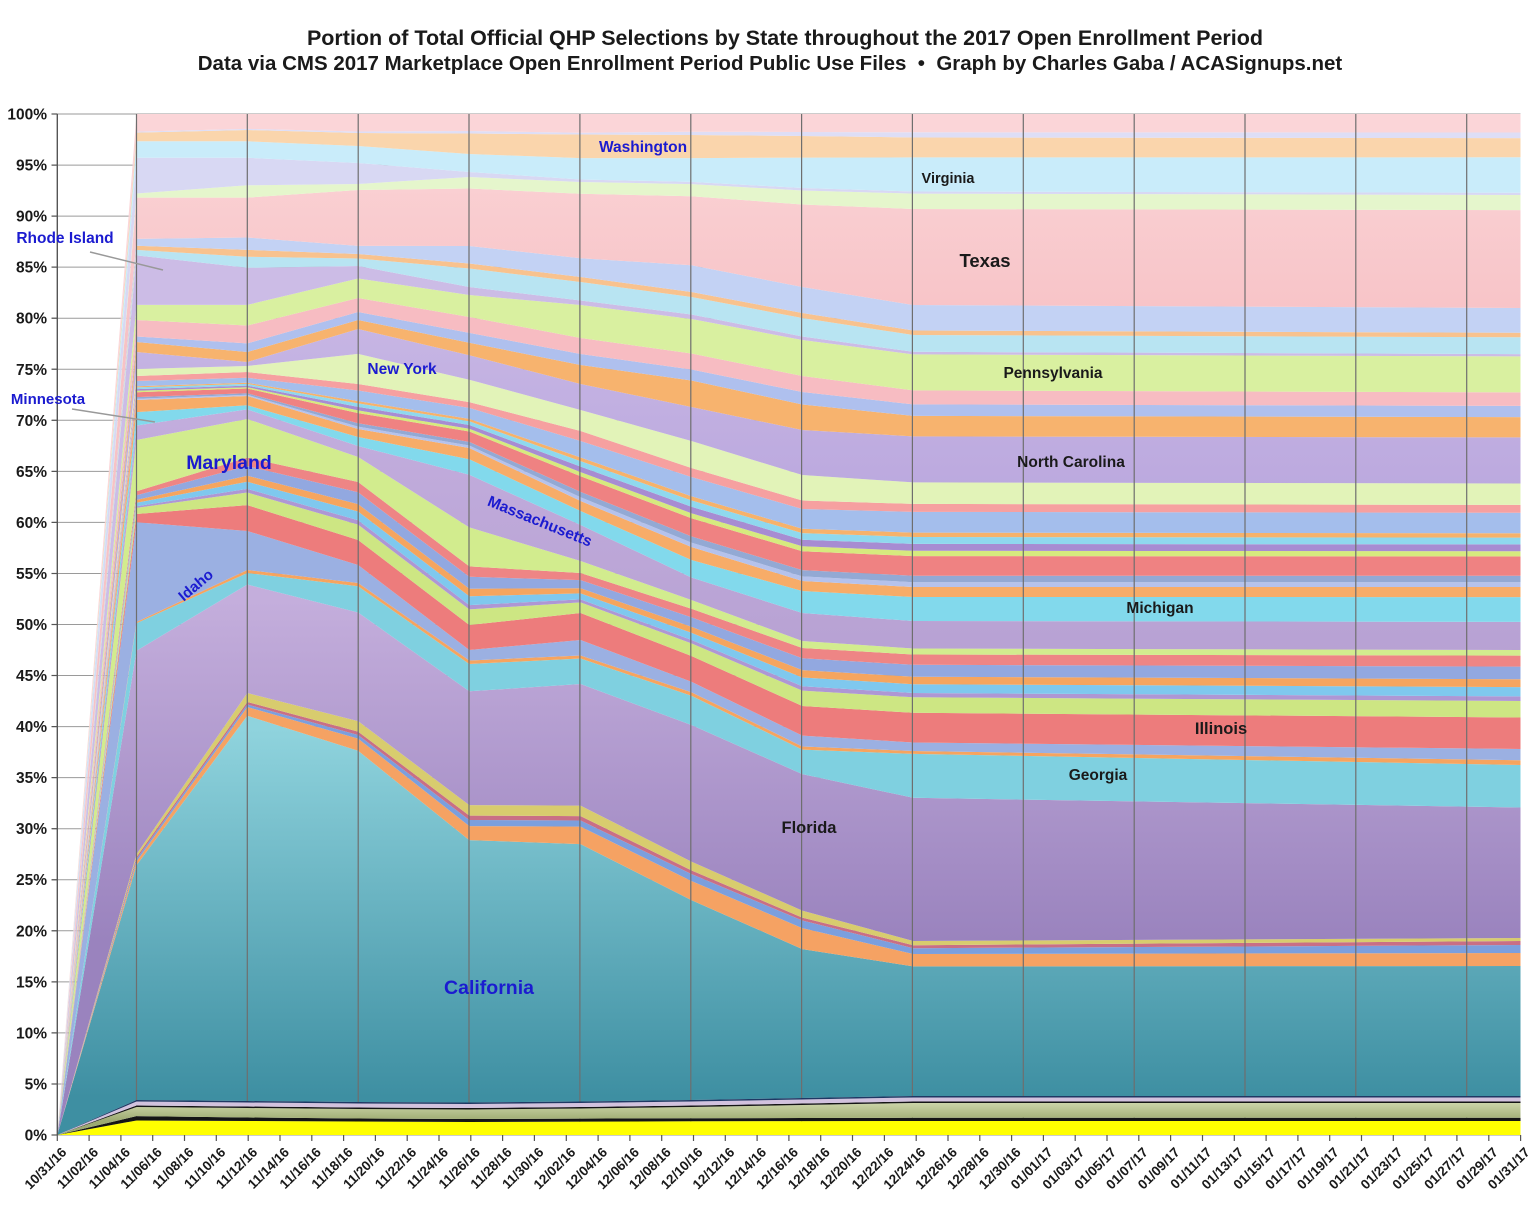  What do you see at coordinates (31, 625) in the screenshot?
I see `svg-text: 50%` at bounding box center [31, 625].